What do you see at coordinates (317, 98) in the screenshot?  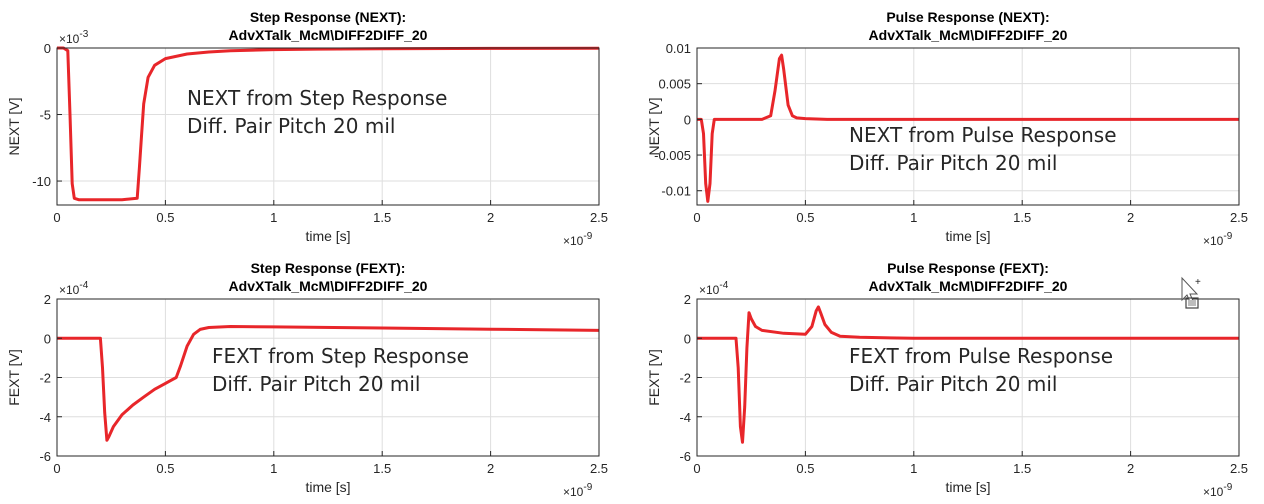 I see `annotation-line: NEXT from Step Response` at bounding box center [317, 98].